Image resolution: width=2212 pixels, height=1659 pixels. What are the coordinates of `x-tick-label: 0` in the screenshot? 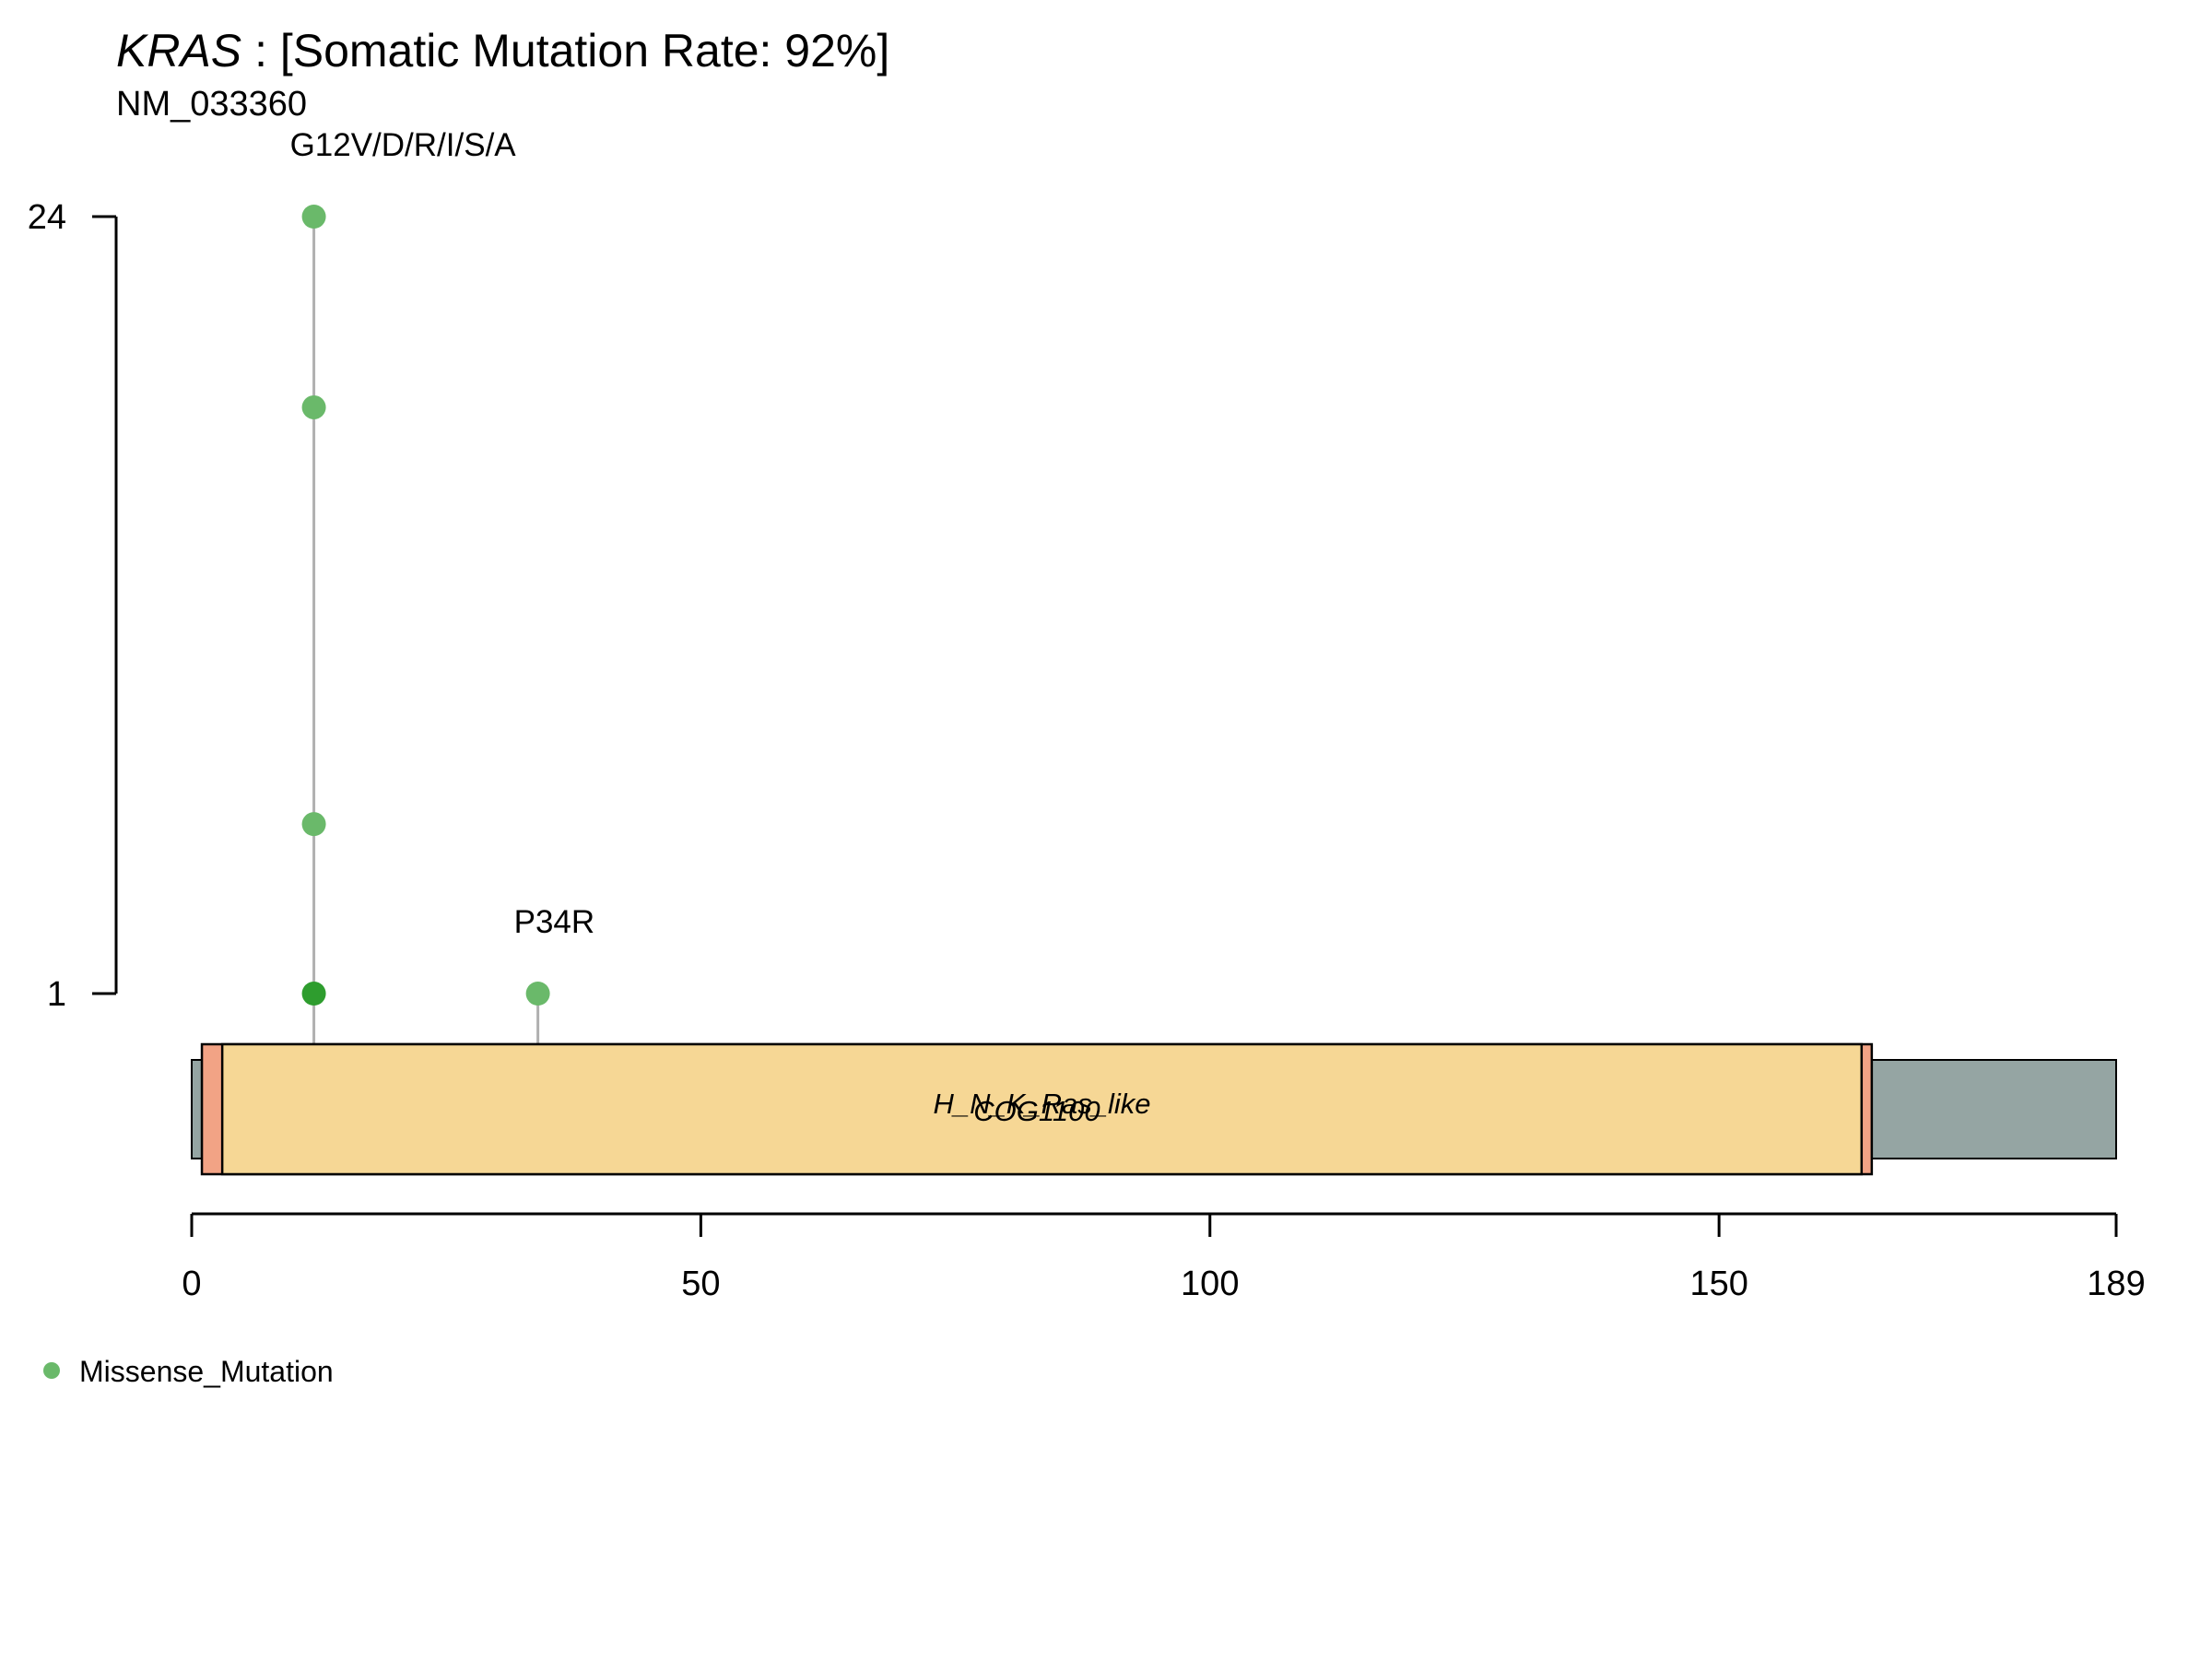 It's located at (191, 1284).